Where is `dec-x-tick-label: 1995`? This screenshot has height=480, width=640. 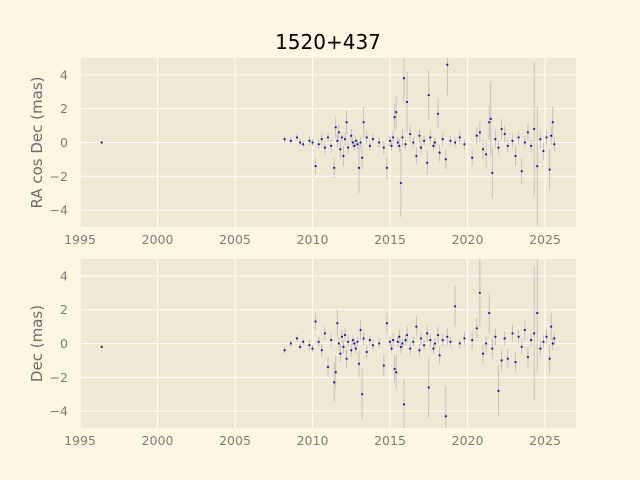
dec-x-tick-label: 1995 is located at coordinates (80, 440).